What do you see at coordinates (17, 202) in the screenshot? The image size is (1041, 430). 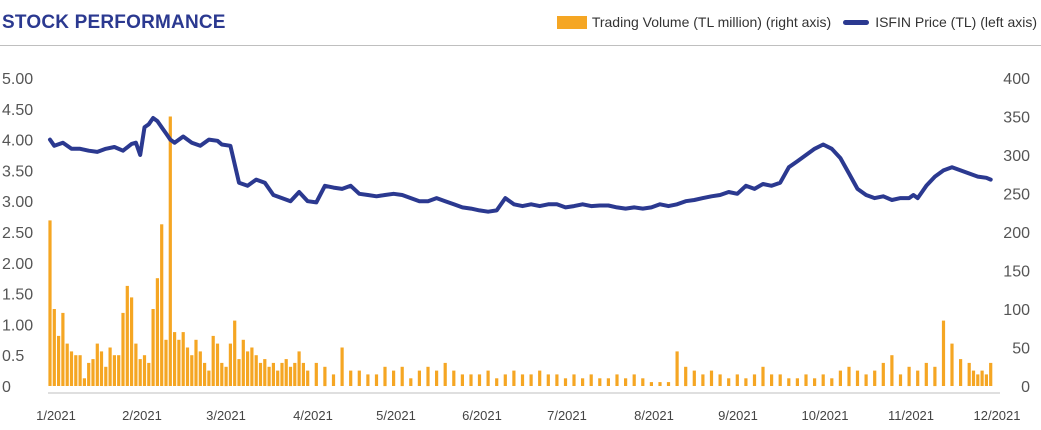 I see `y-left-tick-label: 3.00` at bounding box center [17, 202].